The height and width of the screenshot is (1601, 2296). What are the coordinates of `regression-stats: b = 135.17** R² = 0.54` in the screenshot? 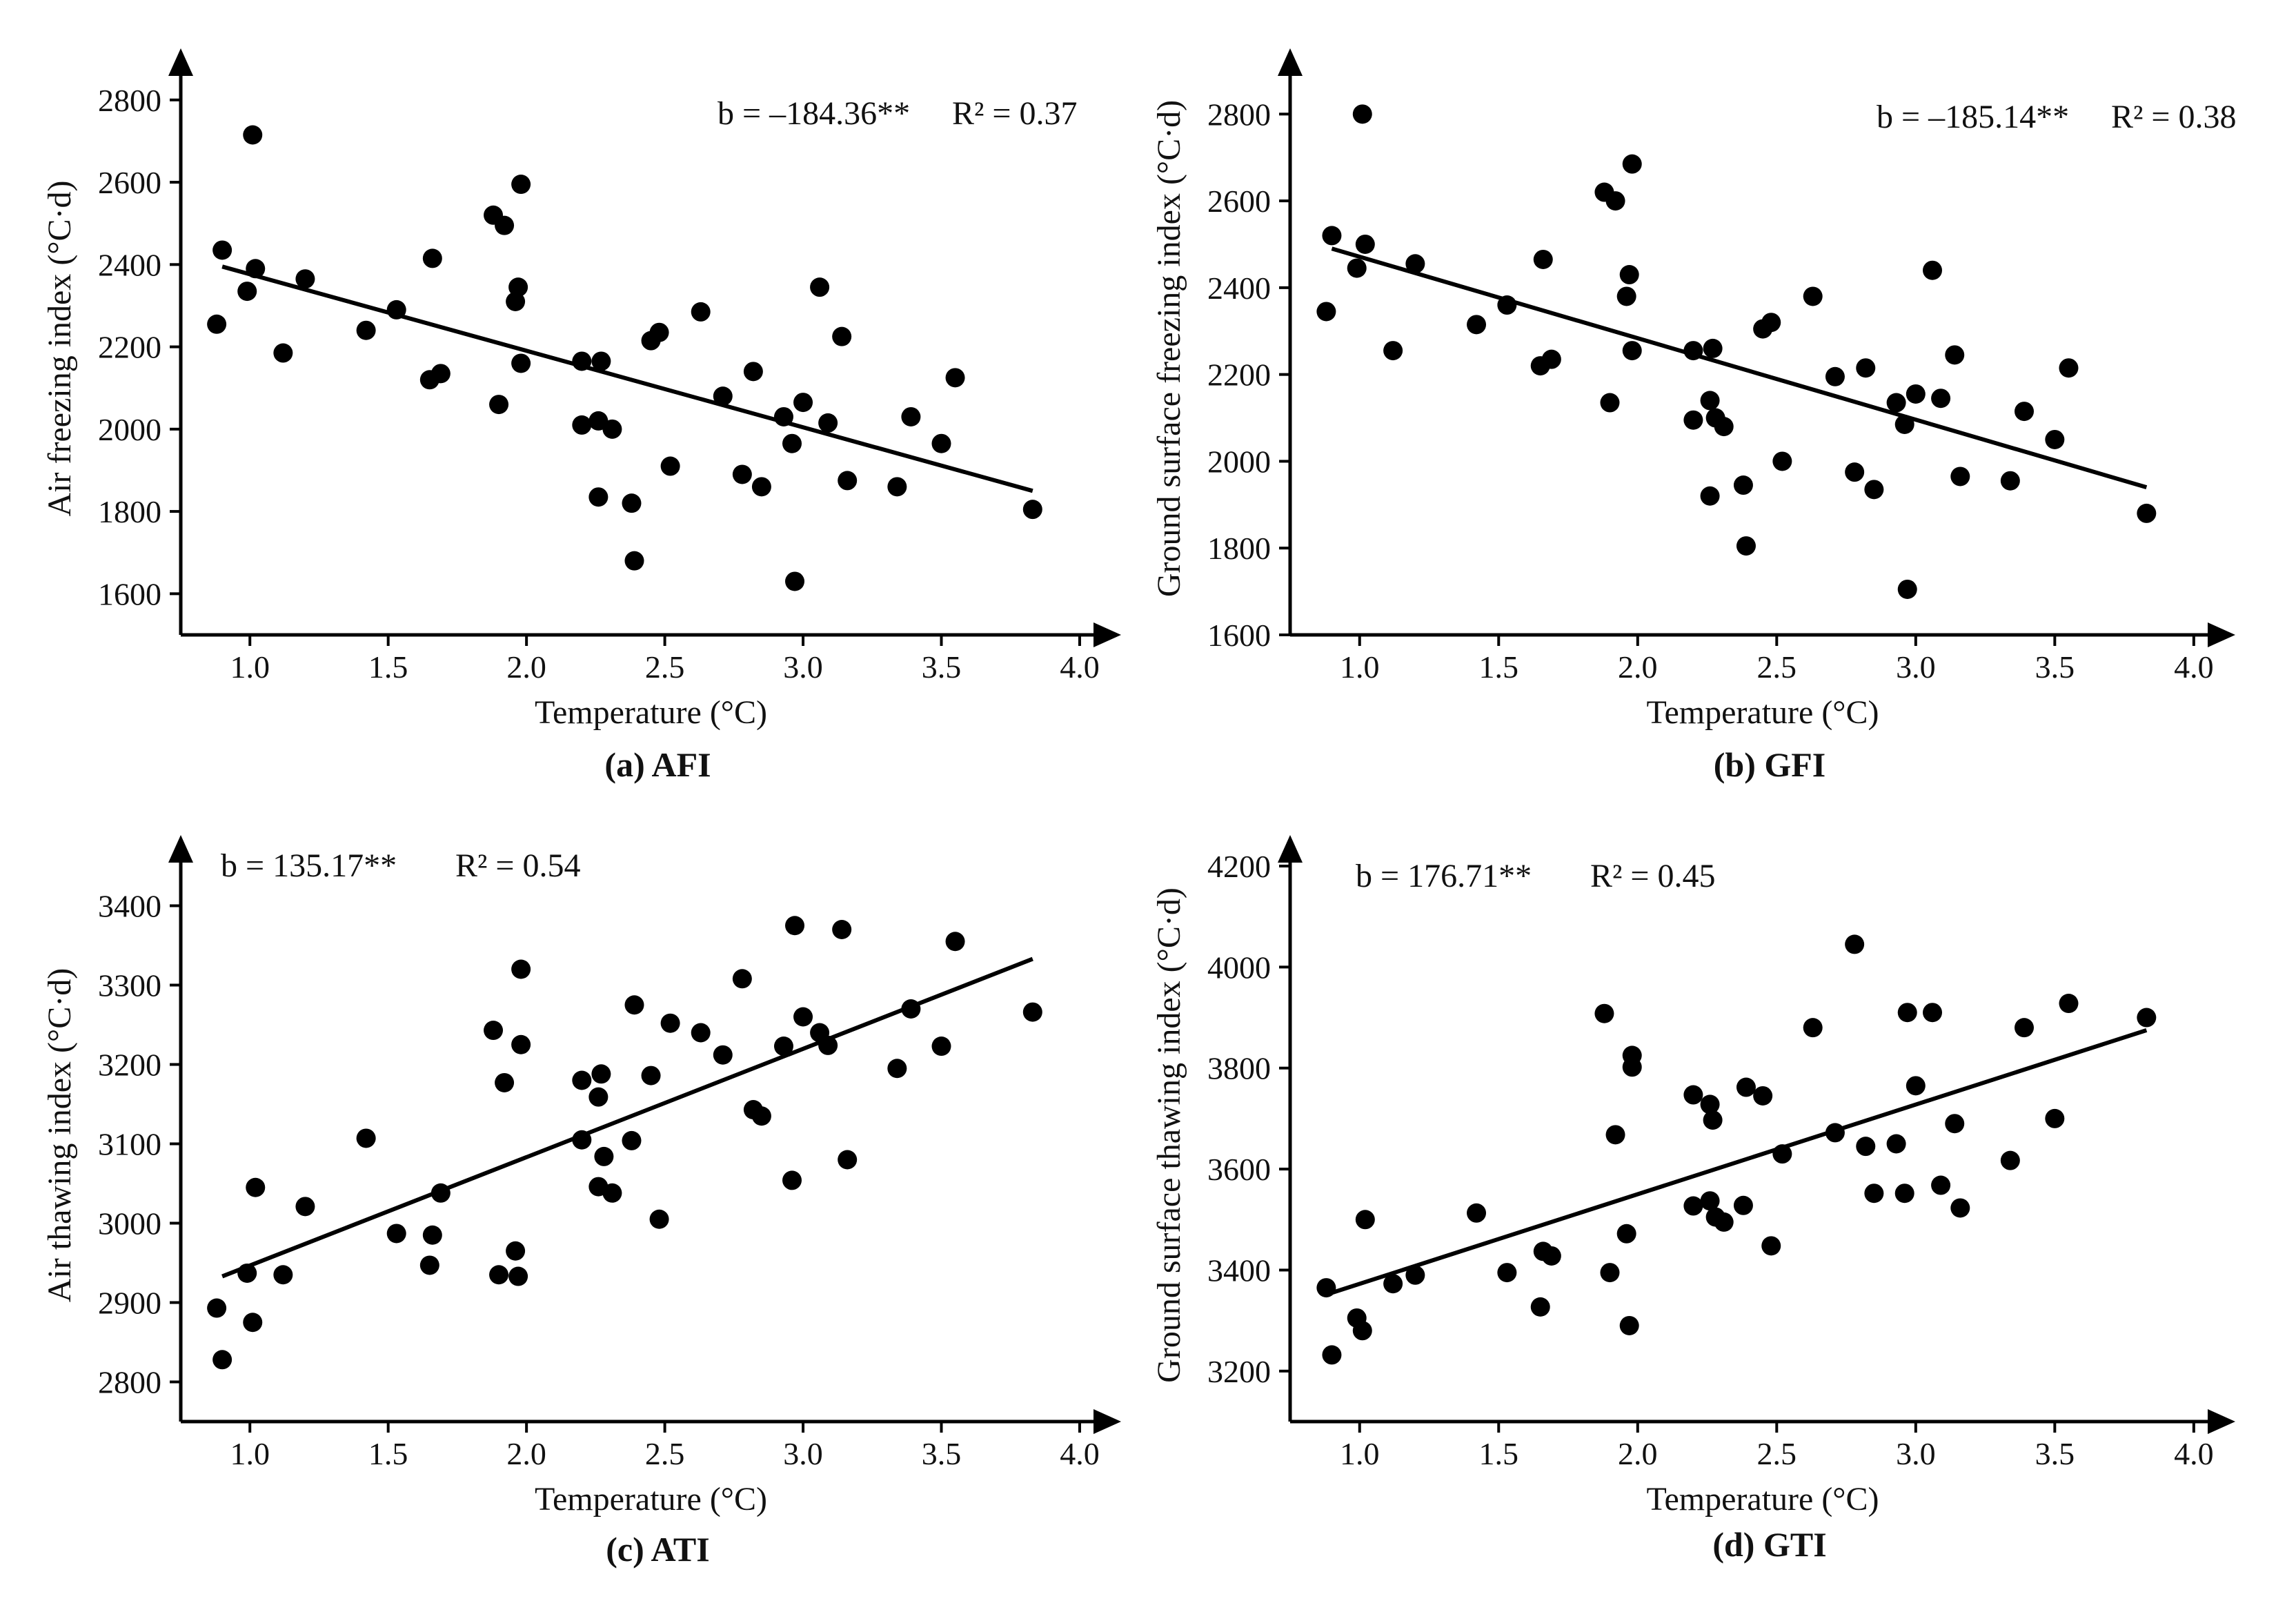 It's located at (400, 865).